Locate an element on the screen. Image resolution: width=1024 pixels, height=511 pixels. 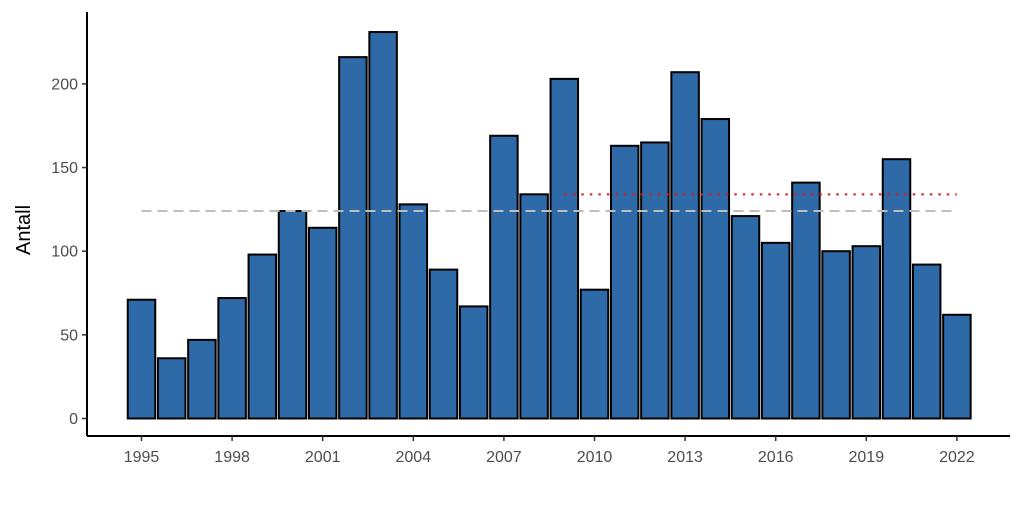
x-tick-label: 1995 is located at coordinates (142, 457).